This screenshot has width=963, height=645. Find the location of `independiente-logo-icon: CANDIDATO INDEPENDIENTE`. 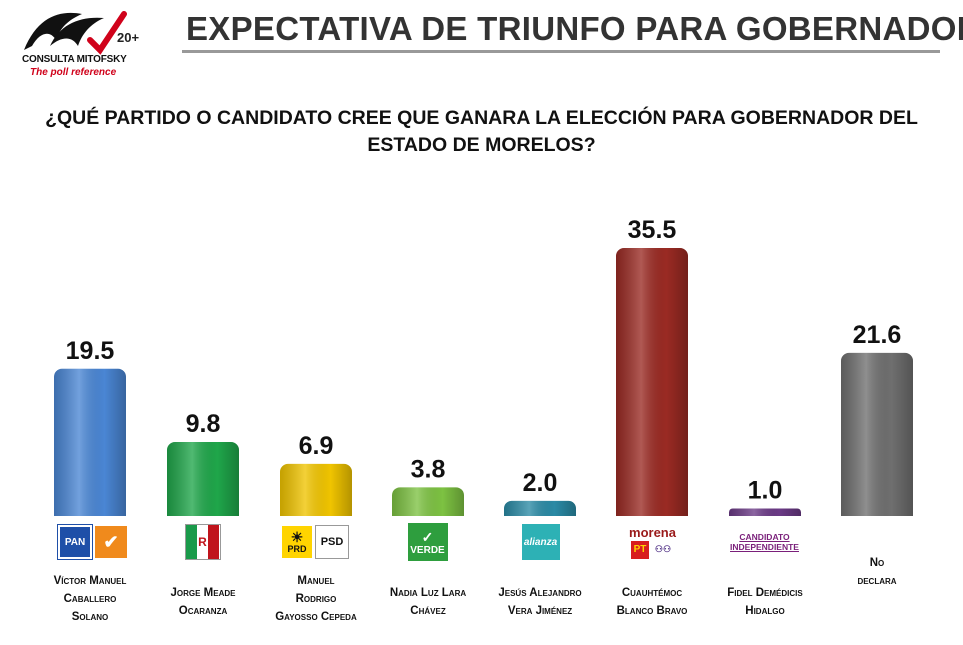

independiente-logo-icon: CANDIDATO INDEPENDIENTE is located at coordinates (764, 542).